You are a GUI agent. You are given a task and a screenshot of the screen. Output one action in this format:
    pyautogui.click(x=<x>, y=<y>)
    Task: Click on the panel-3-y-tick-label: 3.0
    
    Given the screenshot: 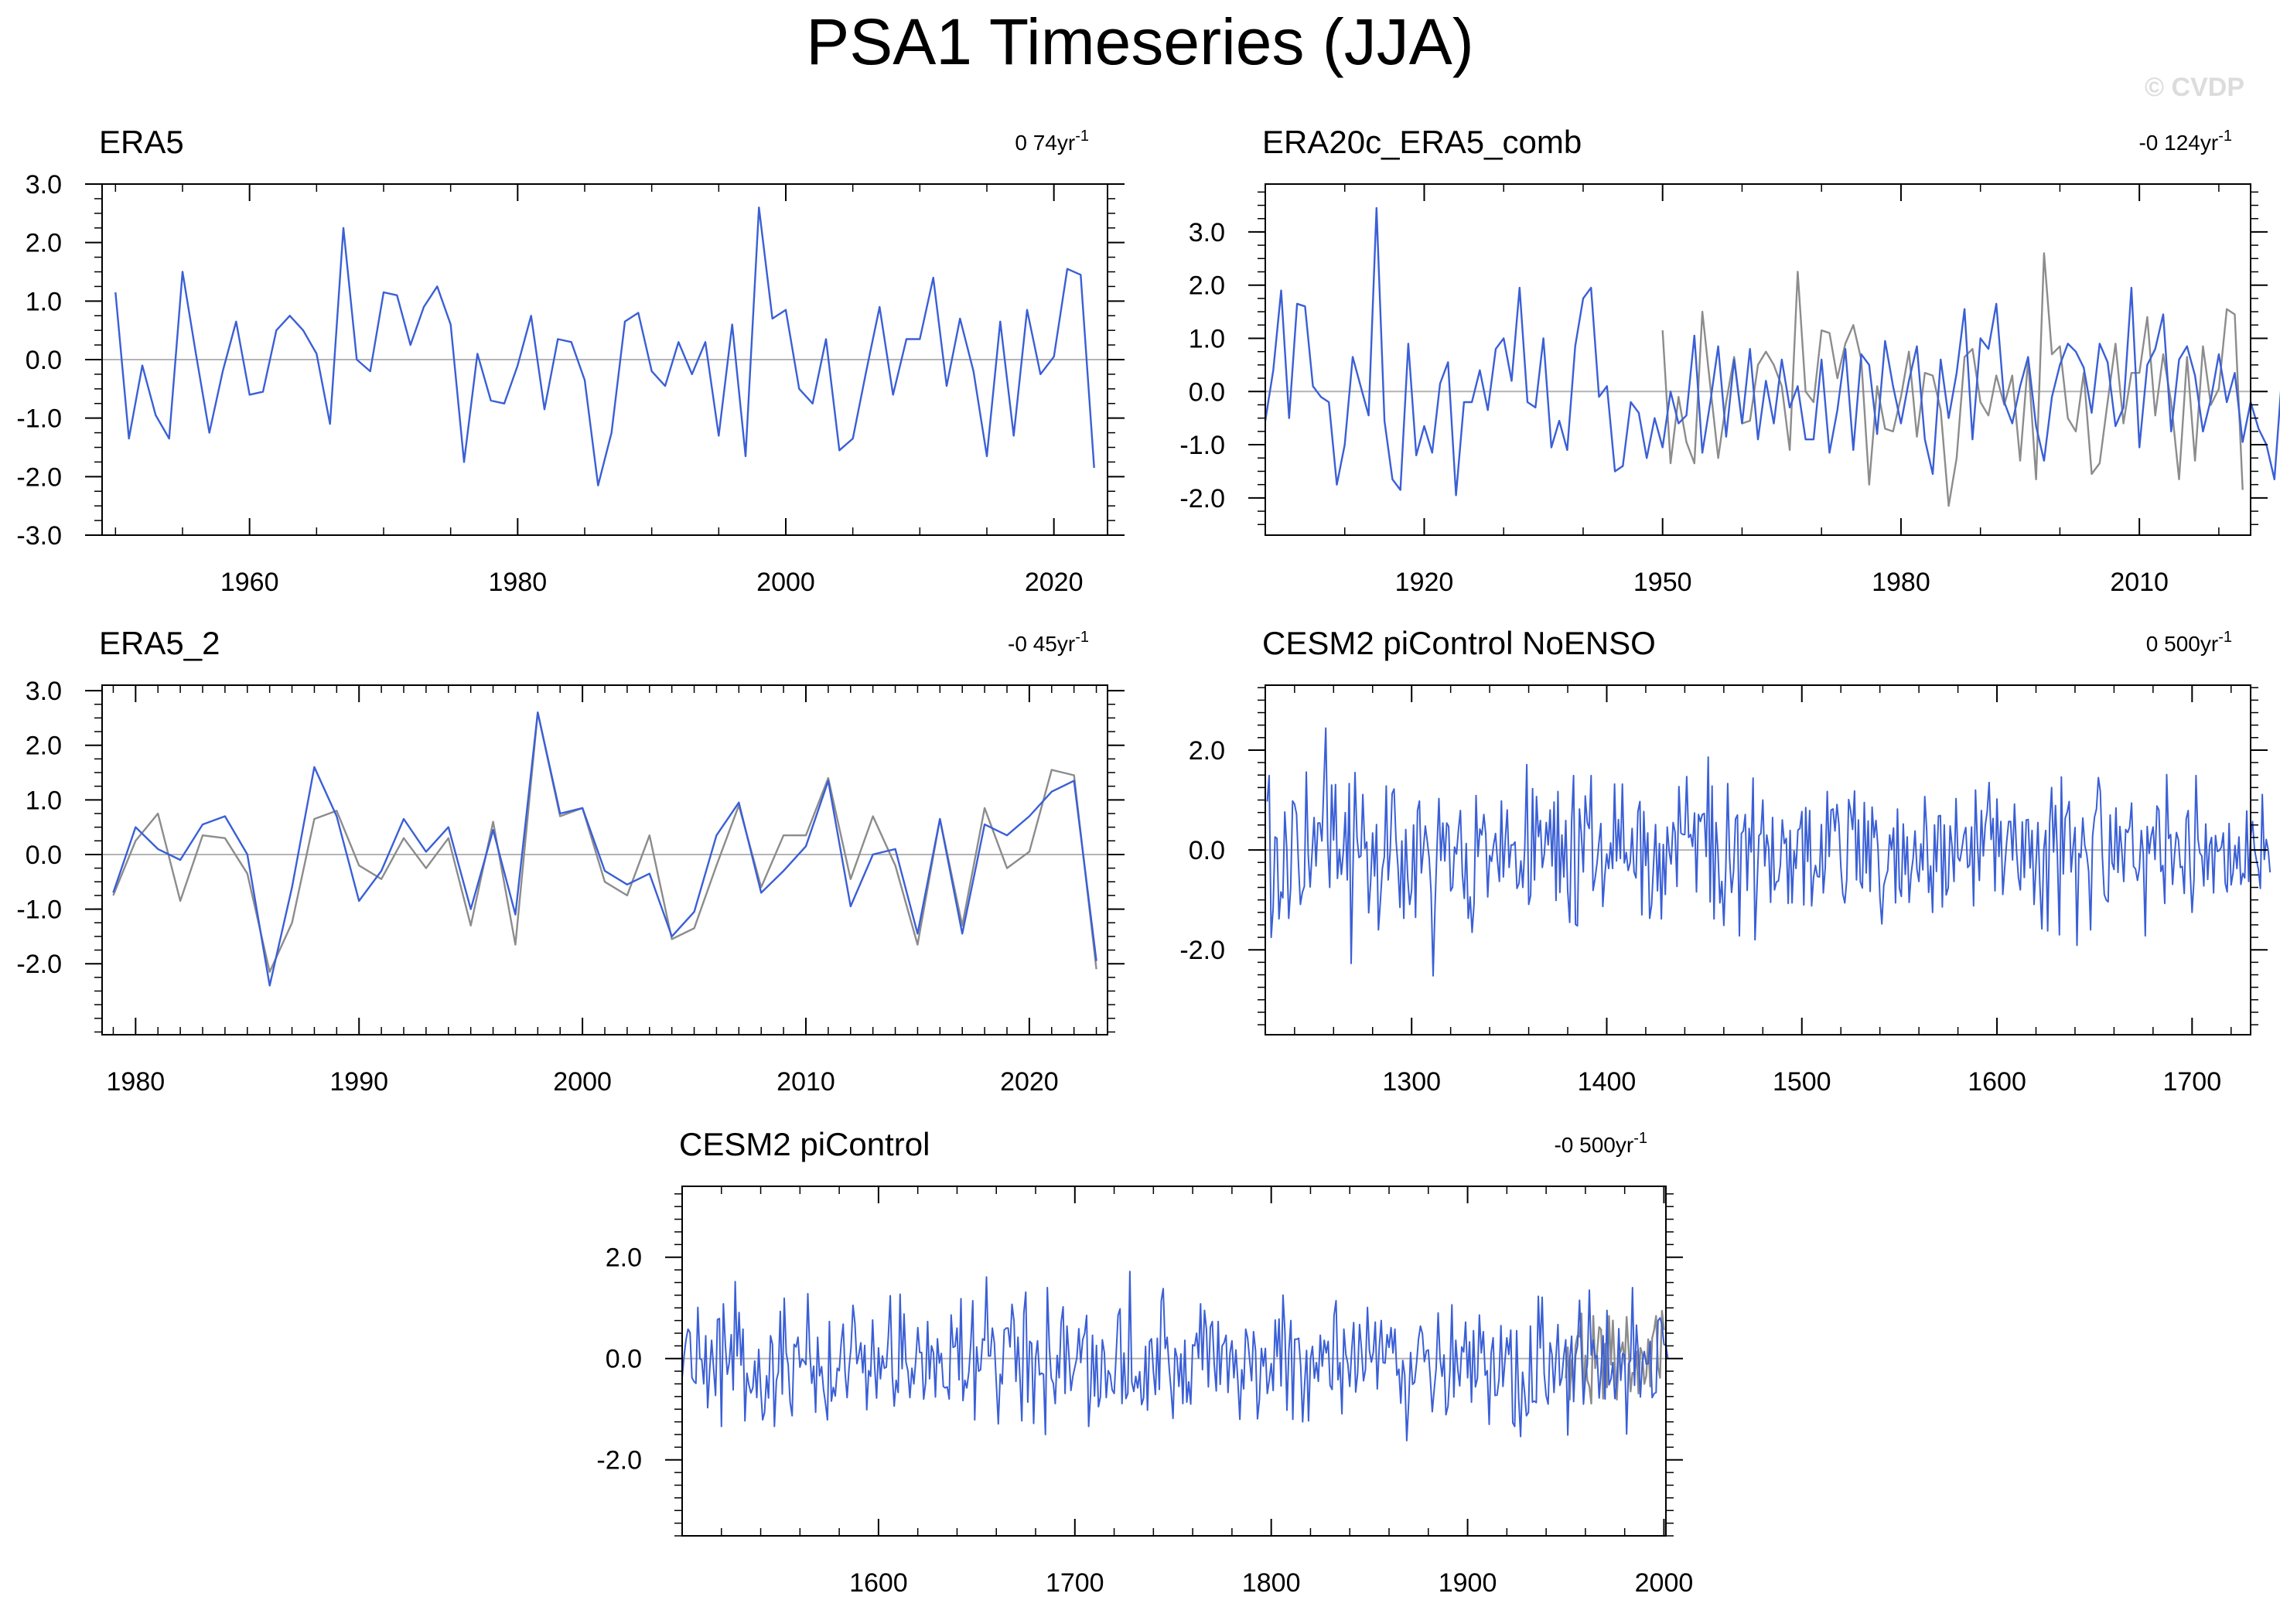 What is the action you would take?
    pyautogui.click(x=44, y=691)
    